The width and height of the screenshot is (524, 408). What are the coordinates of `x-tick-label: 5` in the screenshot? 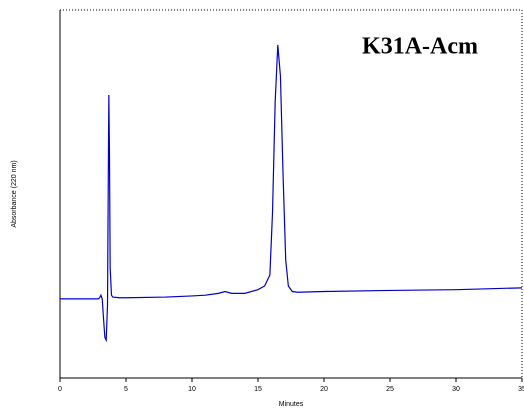 It's located at (126, 389).